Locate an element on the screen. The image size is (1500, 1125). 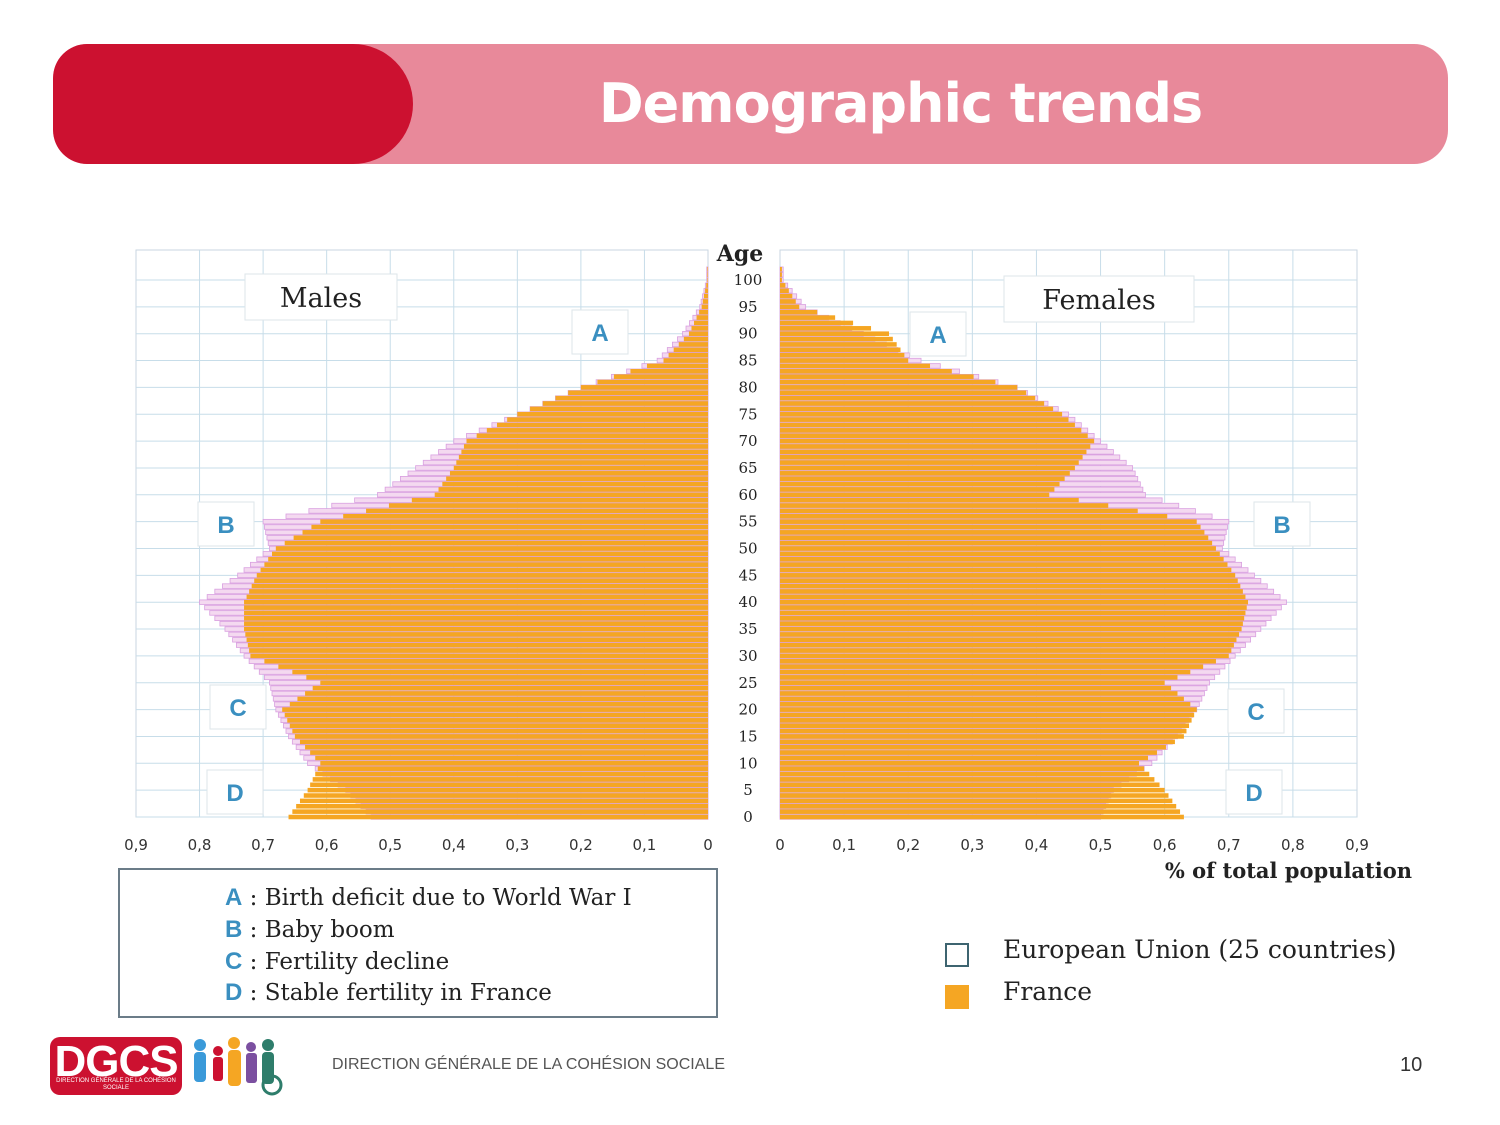
x-tick-label-right: 0,9 is located at coordinates (1357, 845).